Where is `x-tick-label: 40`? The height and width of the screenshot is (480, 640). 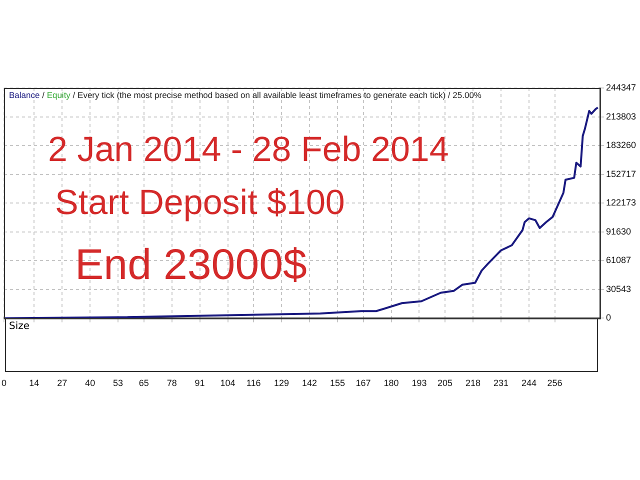
x-tick-label: 40 is located at coordinates (90, 383).